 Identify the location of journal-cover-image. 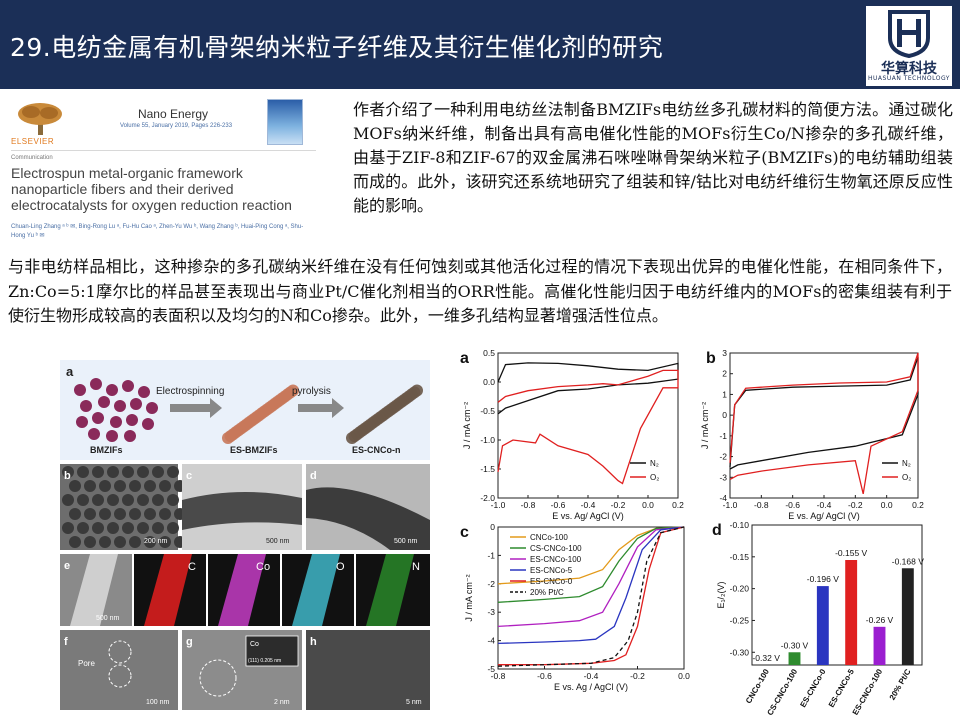
(285, 122).